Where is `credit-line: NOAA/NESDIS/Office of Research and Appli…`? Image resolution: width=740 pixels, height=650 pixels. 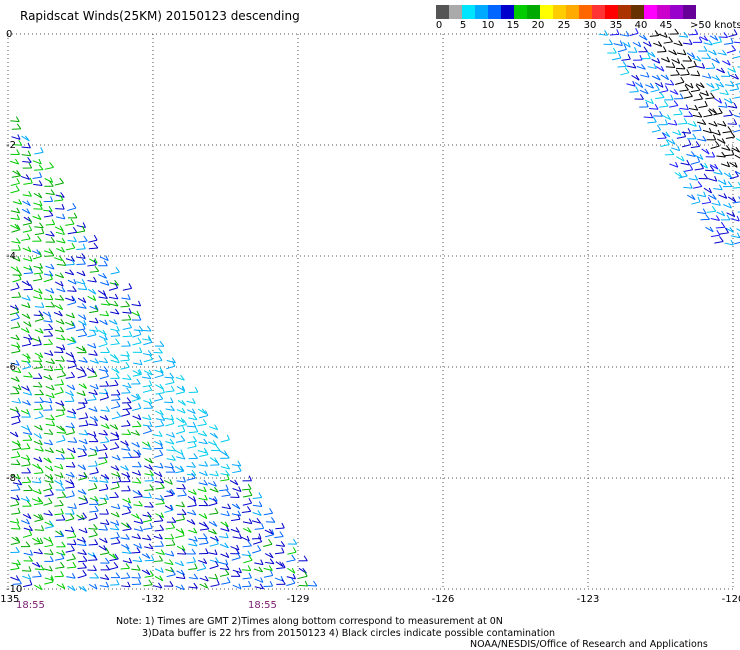
credit-line: NOAA/NESDIS/Office of Research and Appli… is located at coordinates (589, 644).